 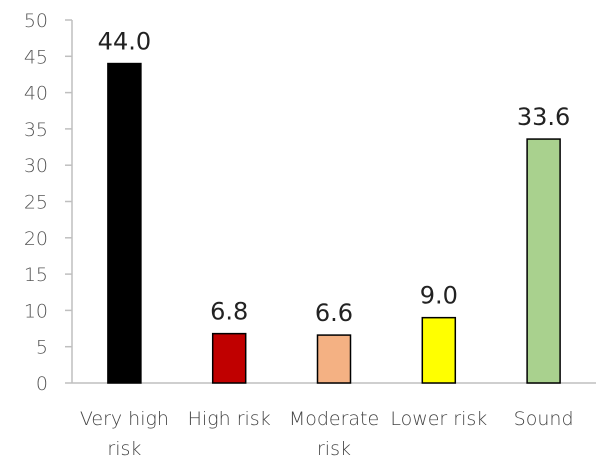 What do you see at coordinates (36, 275) in the screenshot?
I see `y-tick-label: 15` at bounding box center [36, 275].